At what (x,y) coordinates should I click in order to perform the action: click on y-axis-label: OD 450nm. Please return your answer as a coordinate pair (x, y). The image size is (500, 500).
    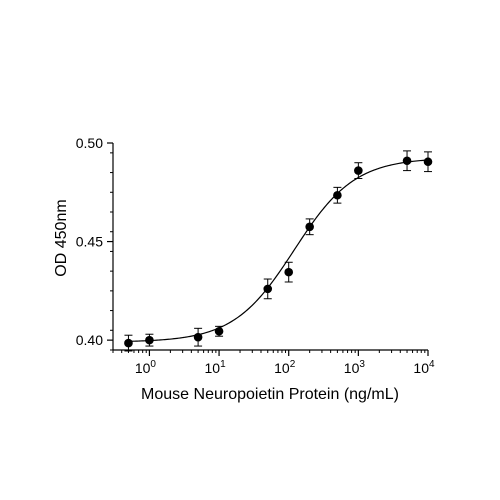
    Looking at the image, I should click on (61, 237).